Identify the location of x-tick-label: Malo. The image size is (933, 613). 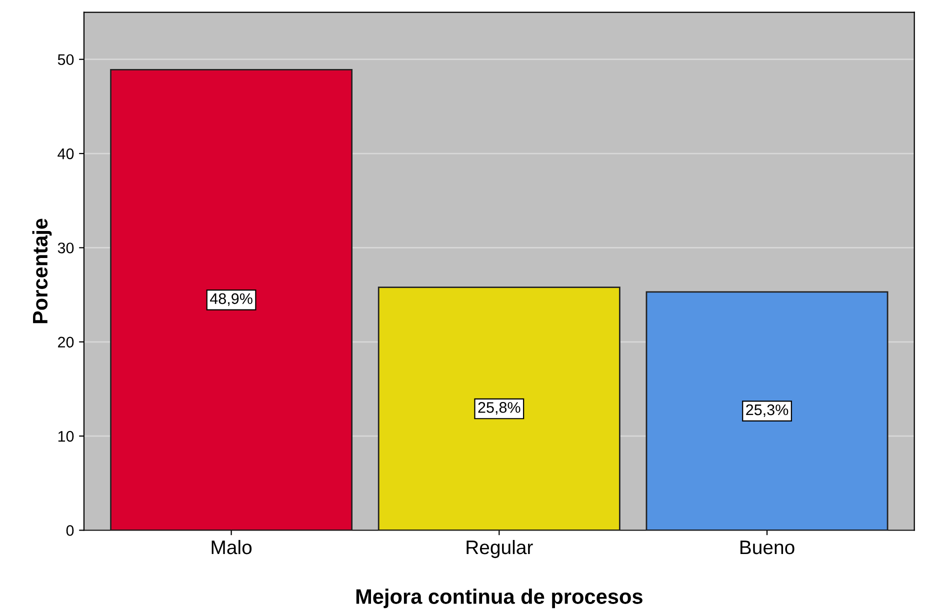
(232, 547).